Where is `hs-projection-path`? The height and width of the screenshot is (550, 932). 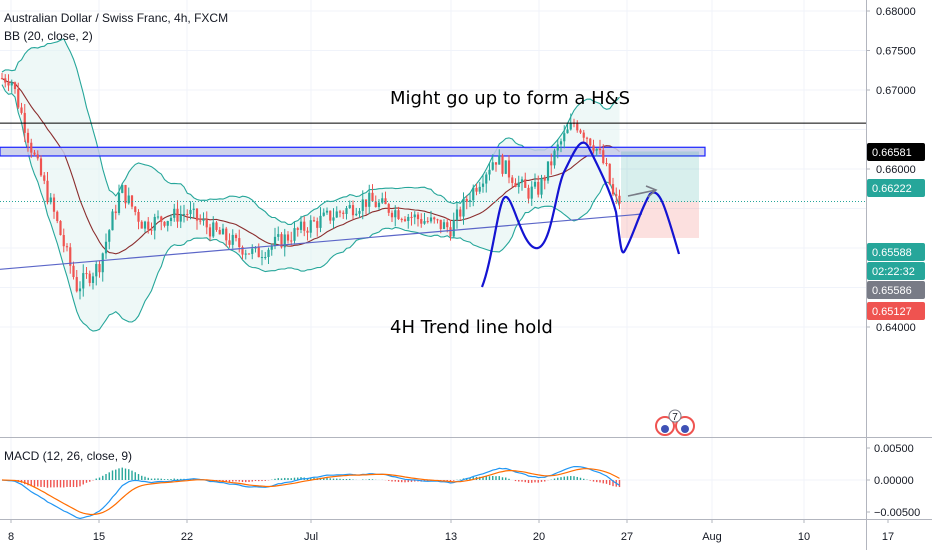 hs-projection-path is located at coordinates (580, 214).